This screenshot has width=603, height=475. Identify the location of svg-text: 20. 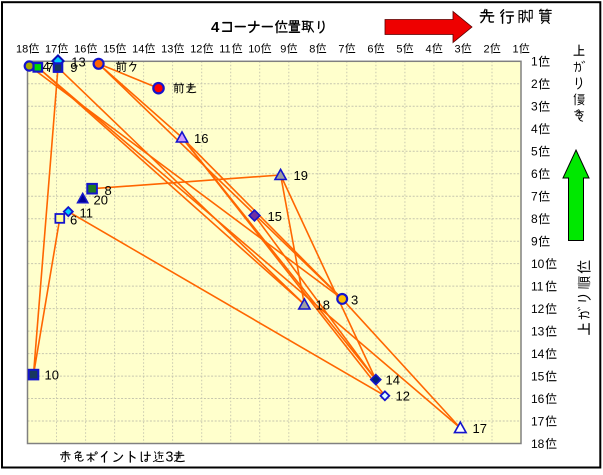
(101, 200).